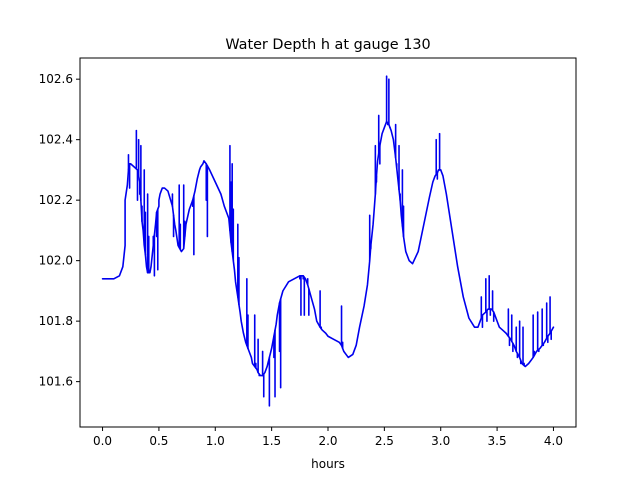  I want to click on x-tick-label: 1.0, so click(215, 441).